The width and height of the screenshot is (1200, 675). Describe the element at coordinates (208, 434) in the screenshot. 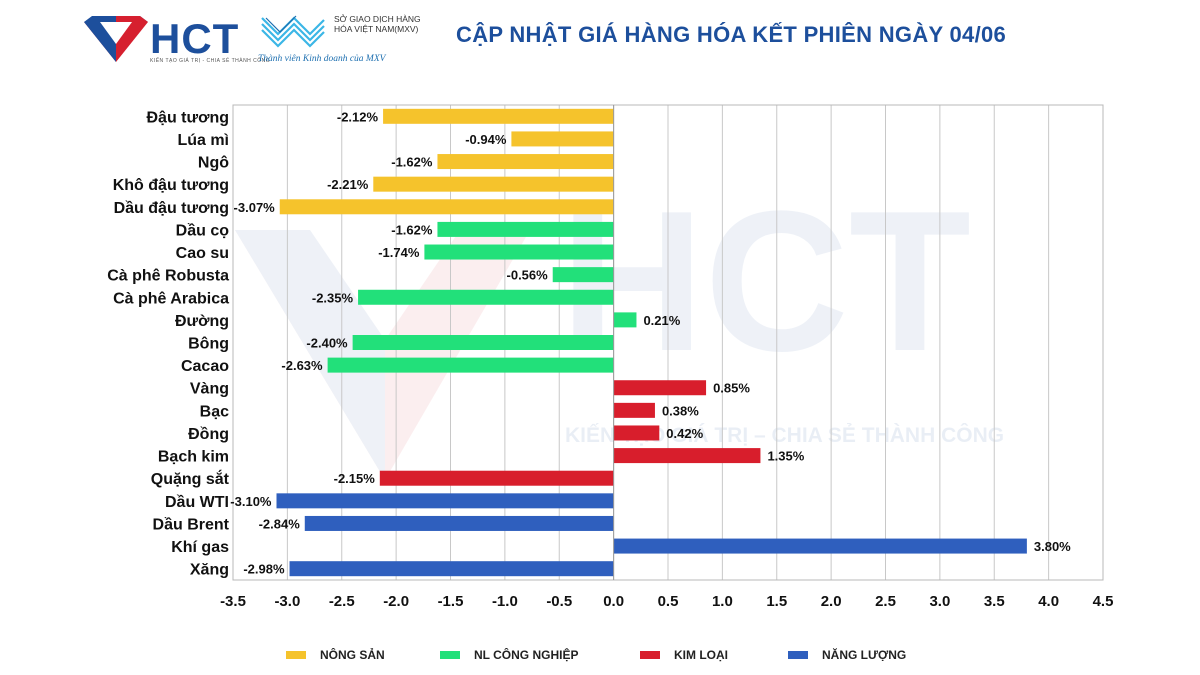

I see `category-label: Đồng` at that location.